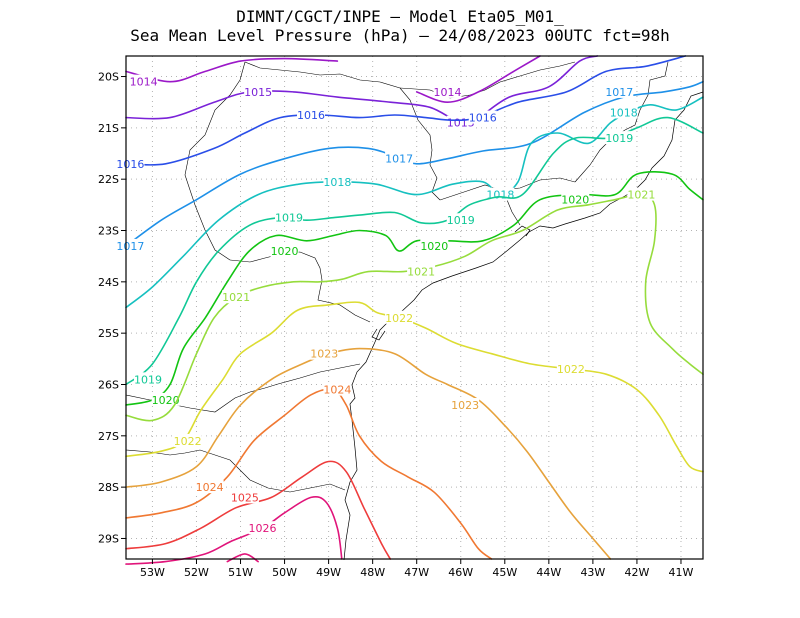 Image resolution: width=800 pixels, height=618 pixels. What do you see at coordinates (108, 384) in the screenshot?
I see `y-tick-label: 26S` at bounding box center [108, 384].